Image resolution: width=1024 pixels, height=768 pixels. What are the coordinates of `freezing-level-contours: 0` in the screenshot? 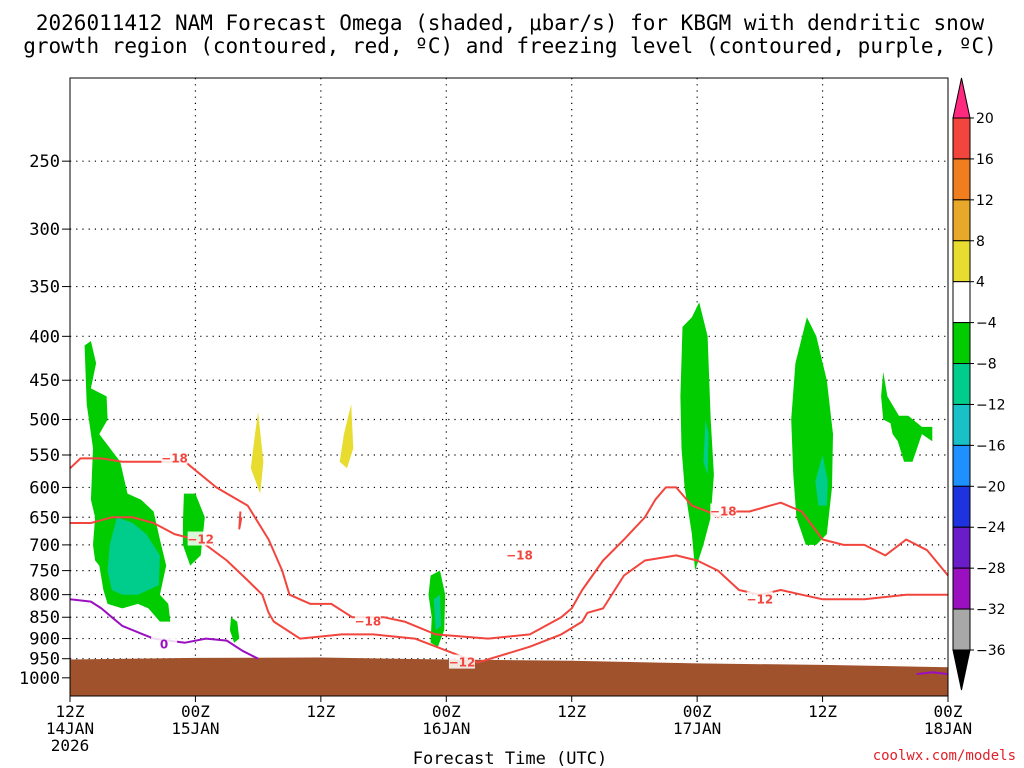 It's located at (509, 637).